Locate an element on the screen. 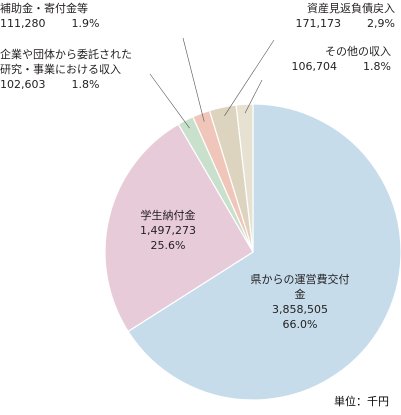  value-label: 111,280 is located at coordinates (23, 23).